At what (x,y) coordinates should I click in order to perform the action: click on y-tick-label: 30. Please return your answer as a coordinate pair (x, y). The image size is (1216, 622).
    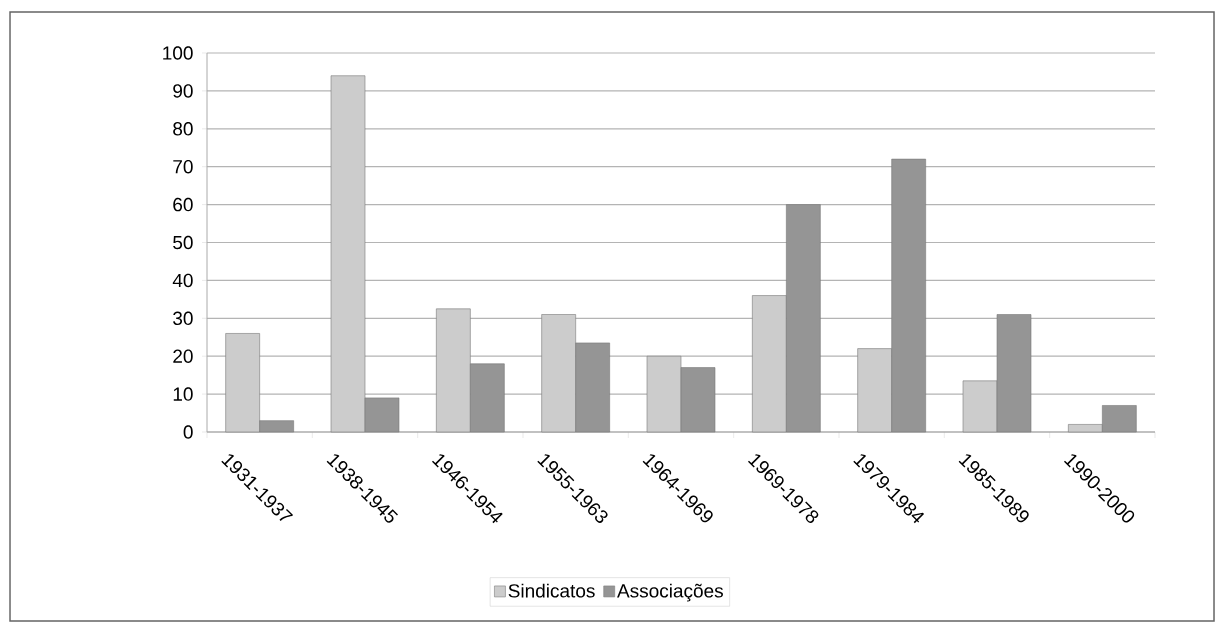
    Looking at the image, I should click on (183, 318).